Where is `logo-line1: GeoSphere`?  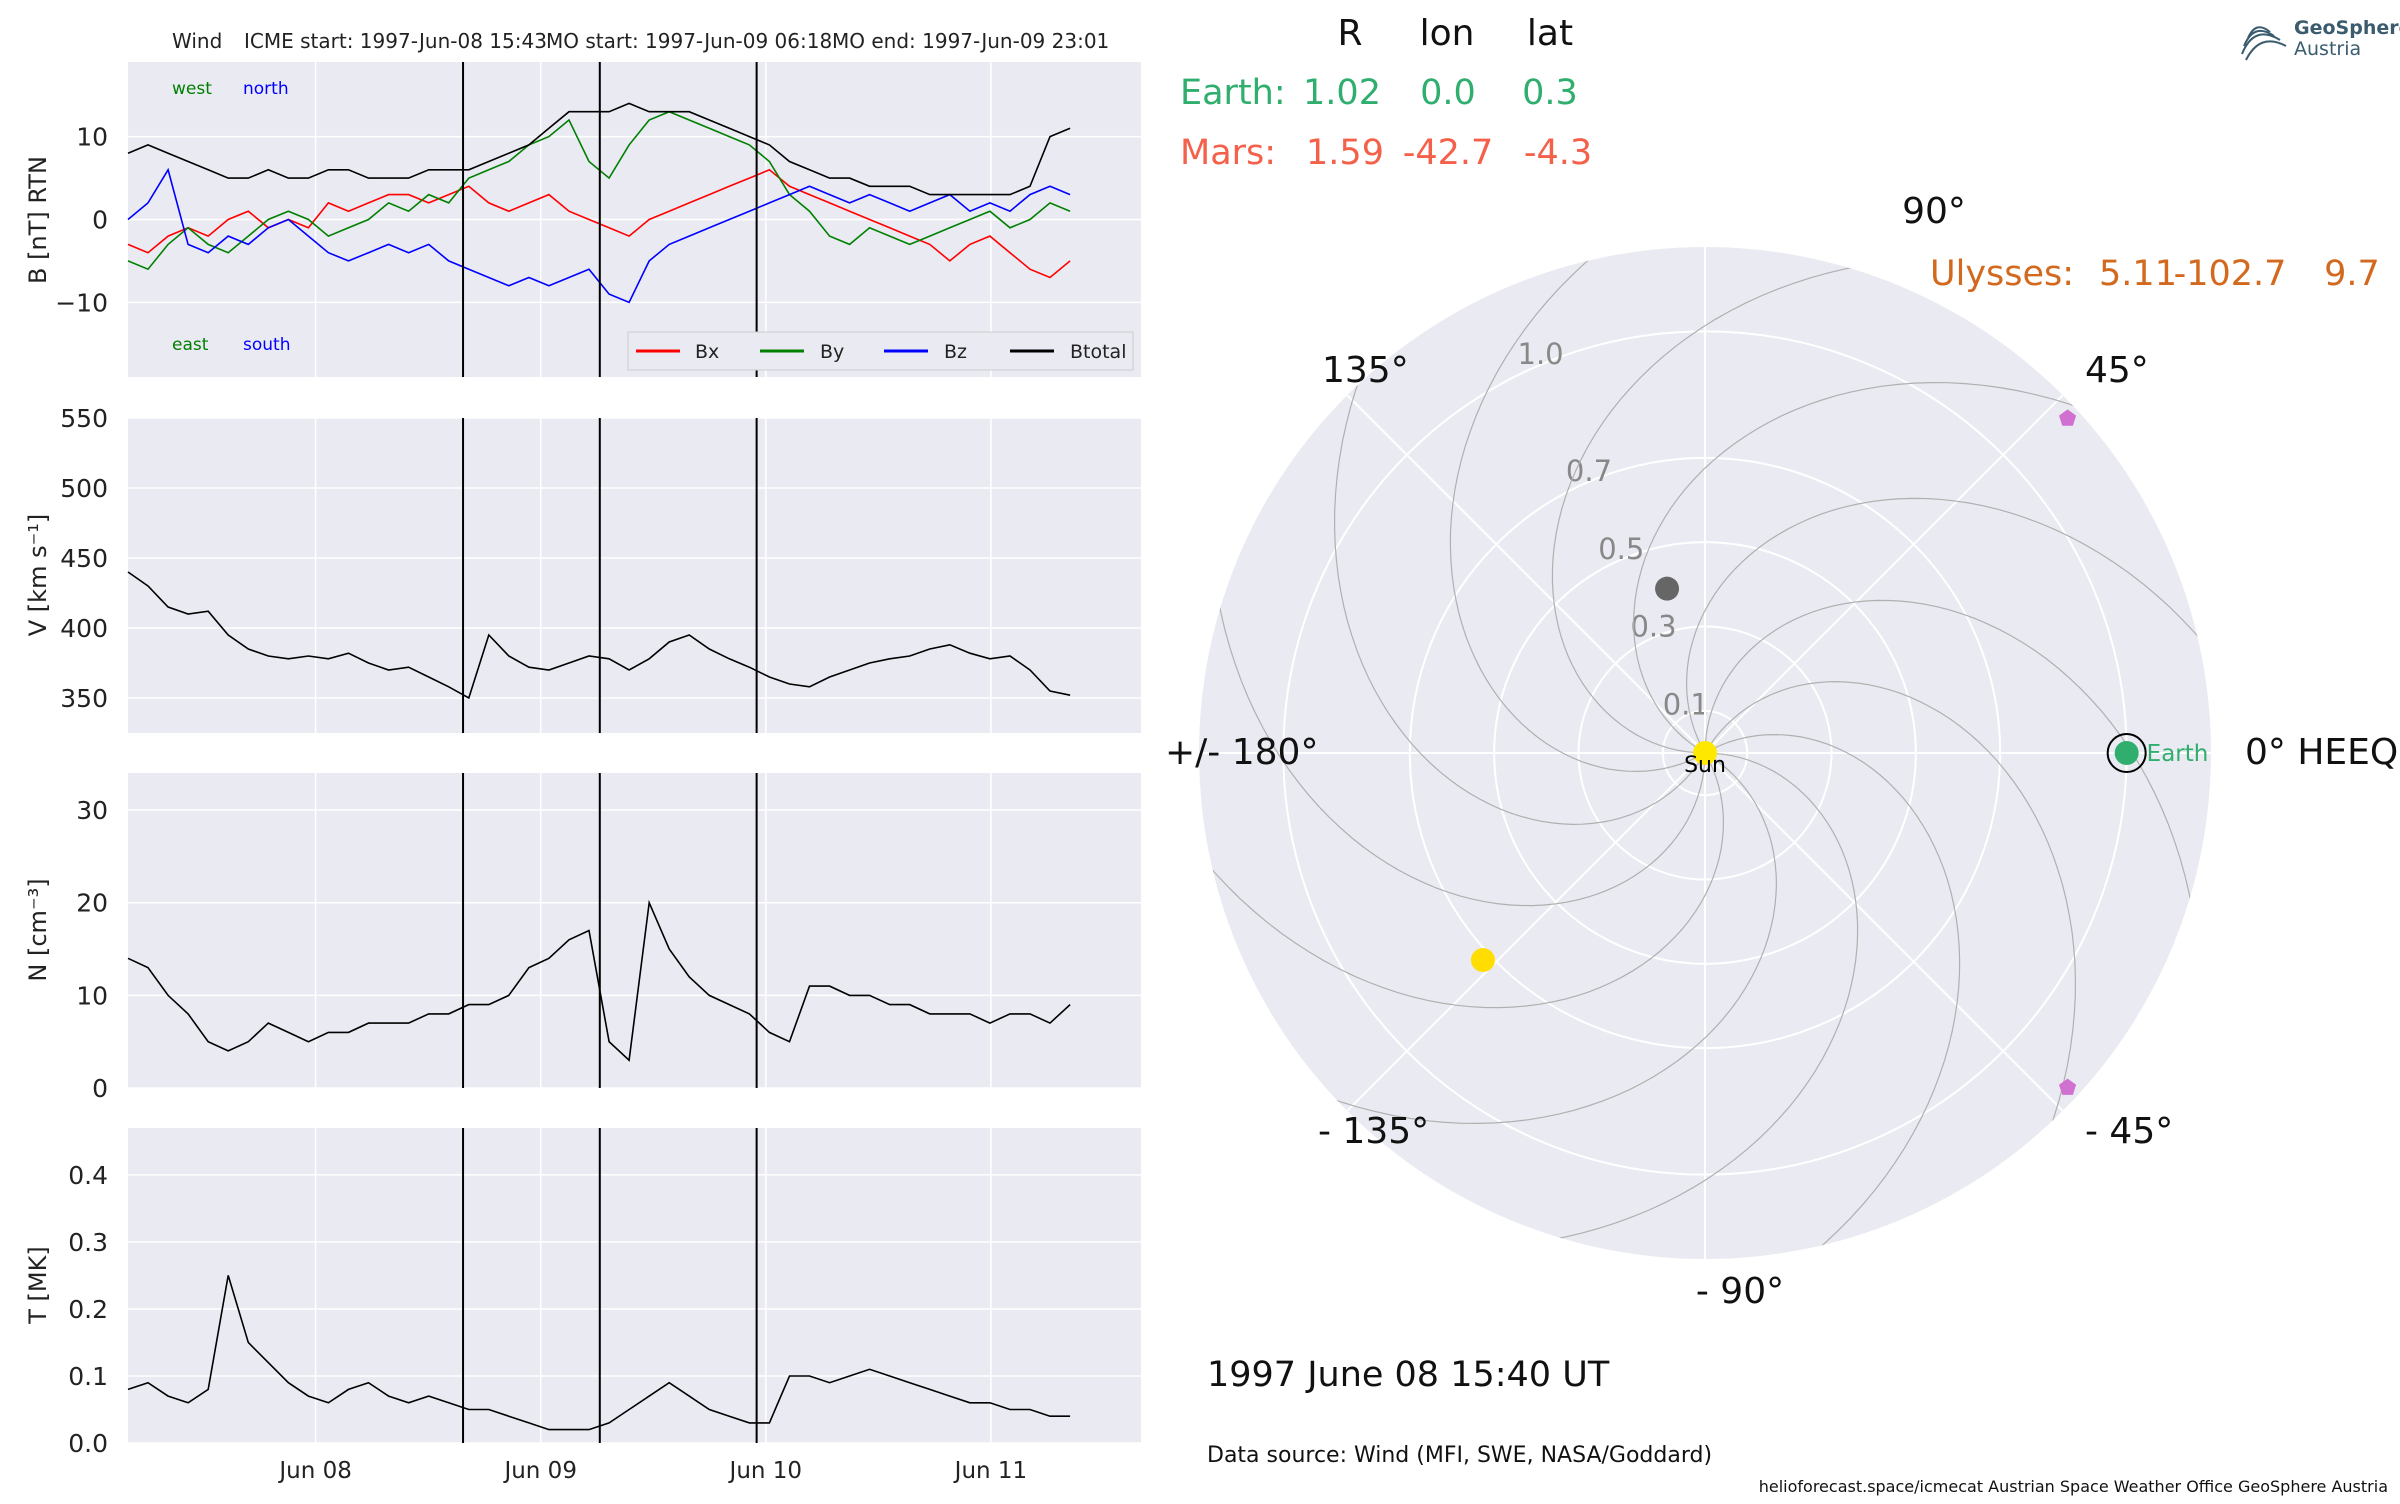 logo-line1: GeoSphere is located at coordinates (2347, 28).